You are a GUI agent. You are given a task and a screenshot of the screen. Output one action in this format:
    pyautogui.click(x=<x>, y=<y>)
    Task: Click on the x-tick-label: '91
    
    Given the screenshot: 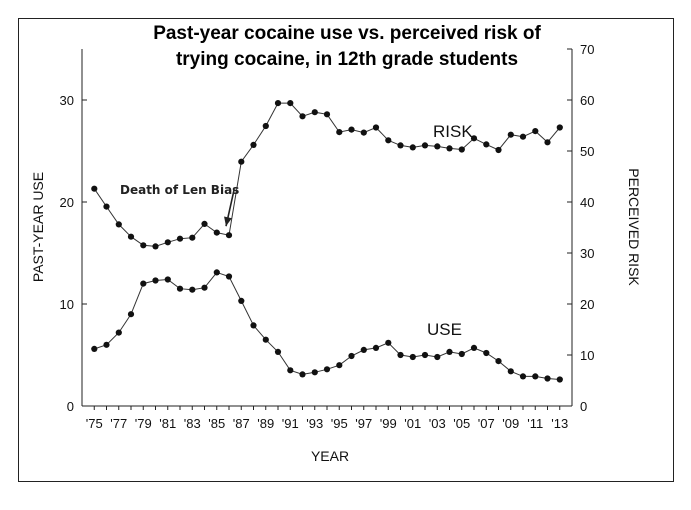 What is the action you would take?
    pyautogui.click(x=290, y=423)
    